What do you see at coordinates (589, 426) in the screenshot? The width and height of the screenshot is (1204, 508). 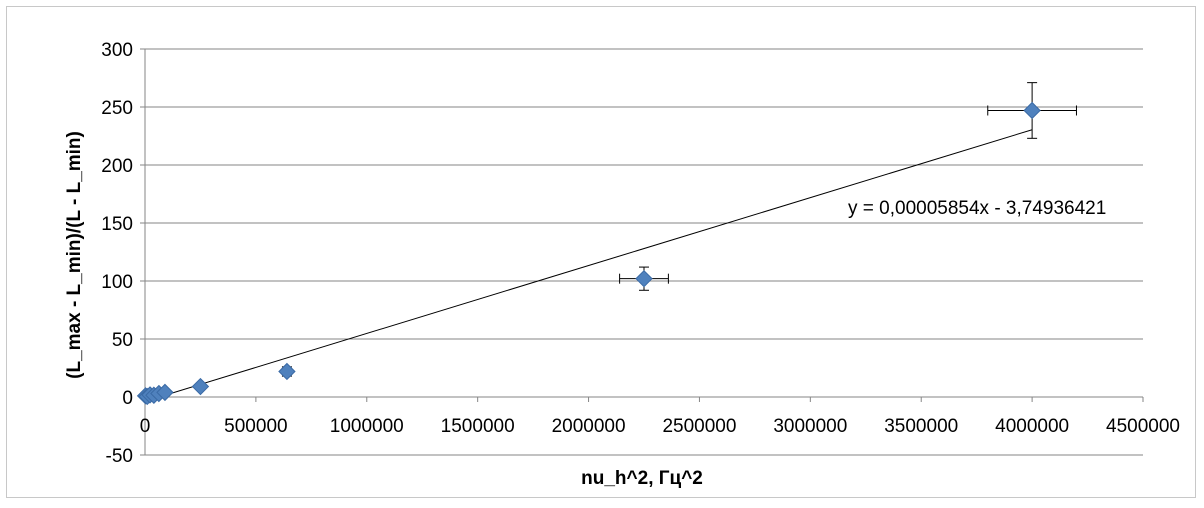 I see `x-tick-label: 2000000` at bounding box center [589, 426].